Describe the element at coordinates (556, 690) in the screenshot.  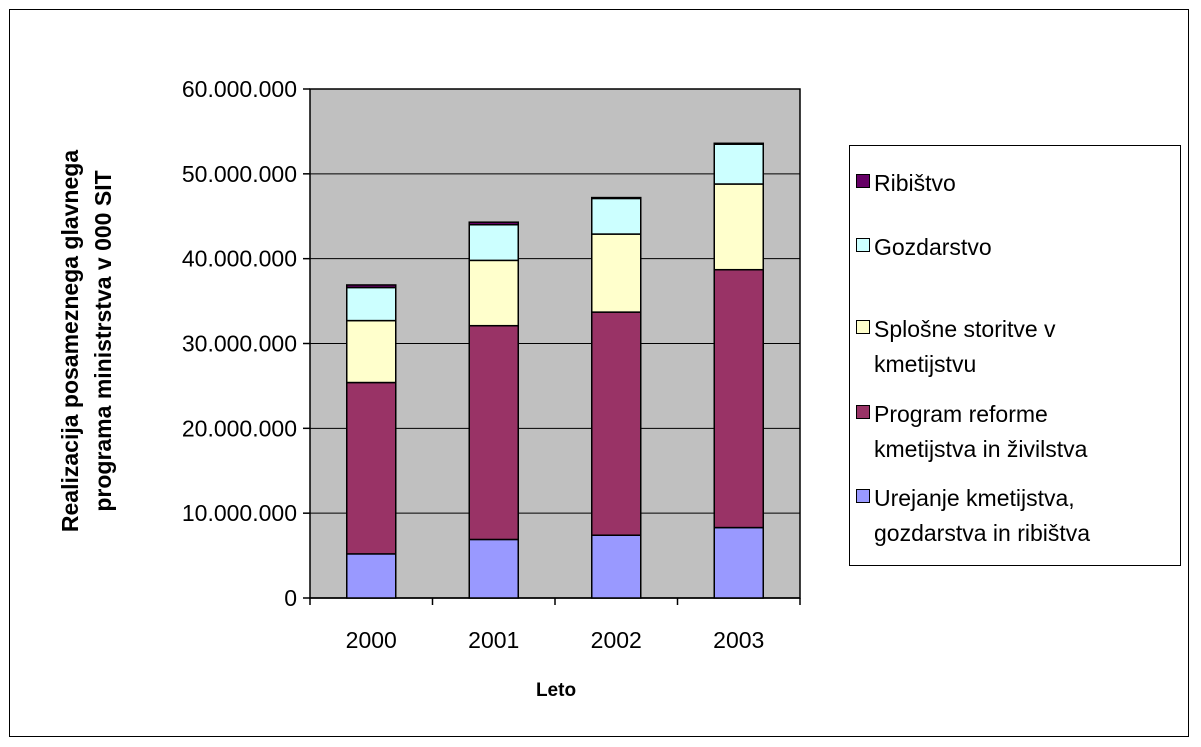
I see `x-axis-label: Leto` at that location.